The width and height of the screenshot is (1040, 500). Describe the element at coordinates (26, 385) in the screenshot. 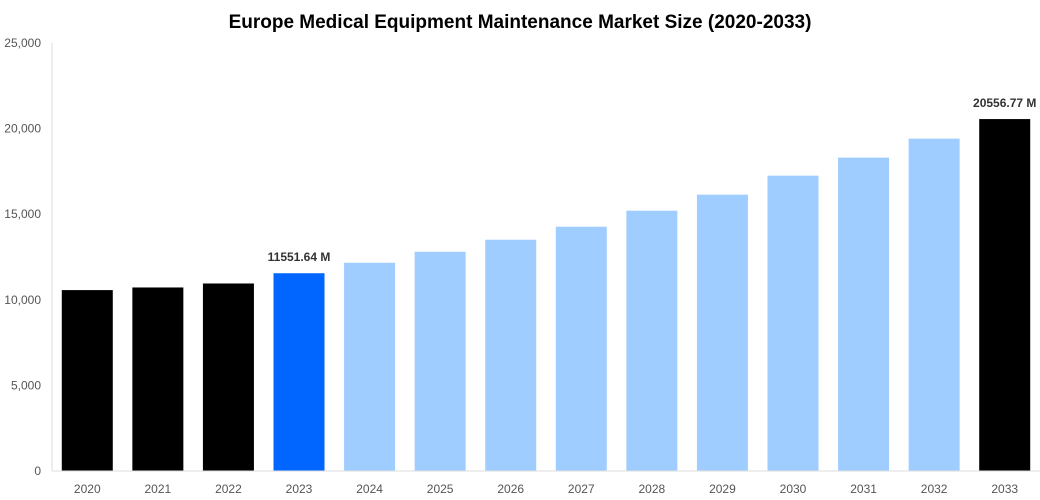

I see `y-tick-label: 5,000` at that location.